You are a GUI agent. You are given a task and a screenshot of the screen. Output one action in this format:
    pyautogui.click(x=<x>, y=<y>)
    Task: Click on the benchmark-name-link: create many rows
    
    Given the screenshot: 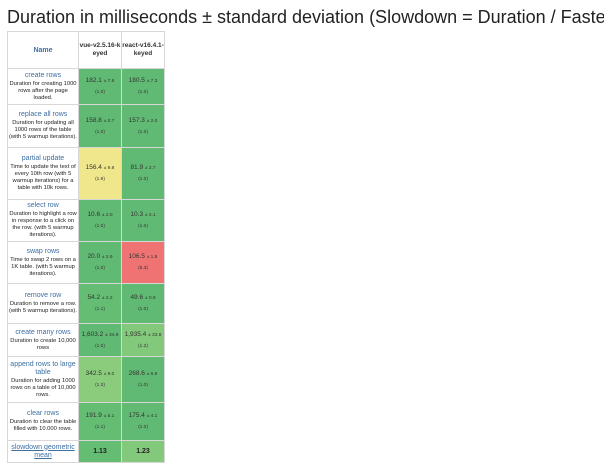 What is the action you would take?
    pyautogui.click(x=43, y=332)
    